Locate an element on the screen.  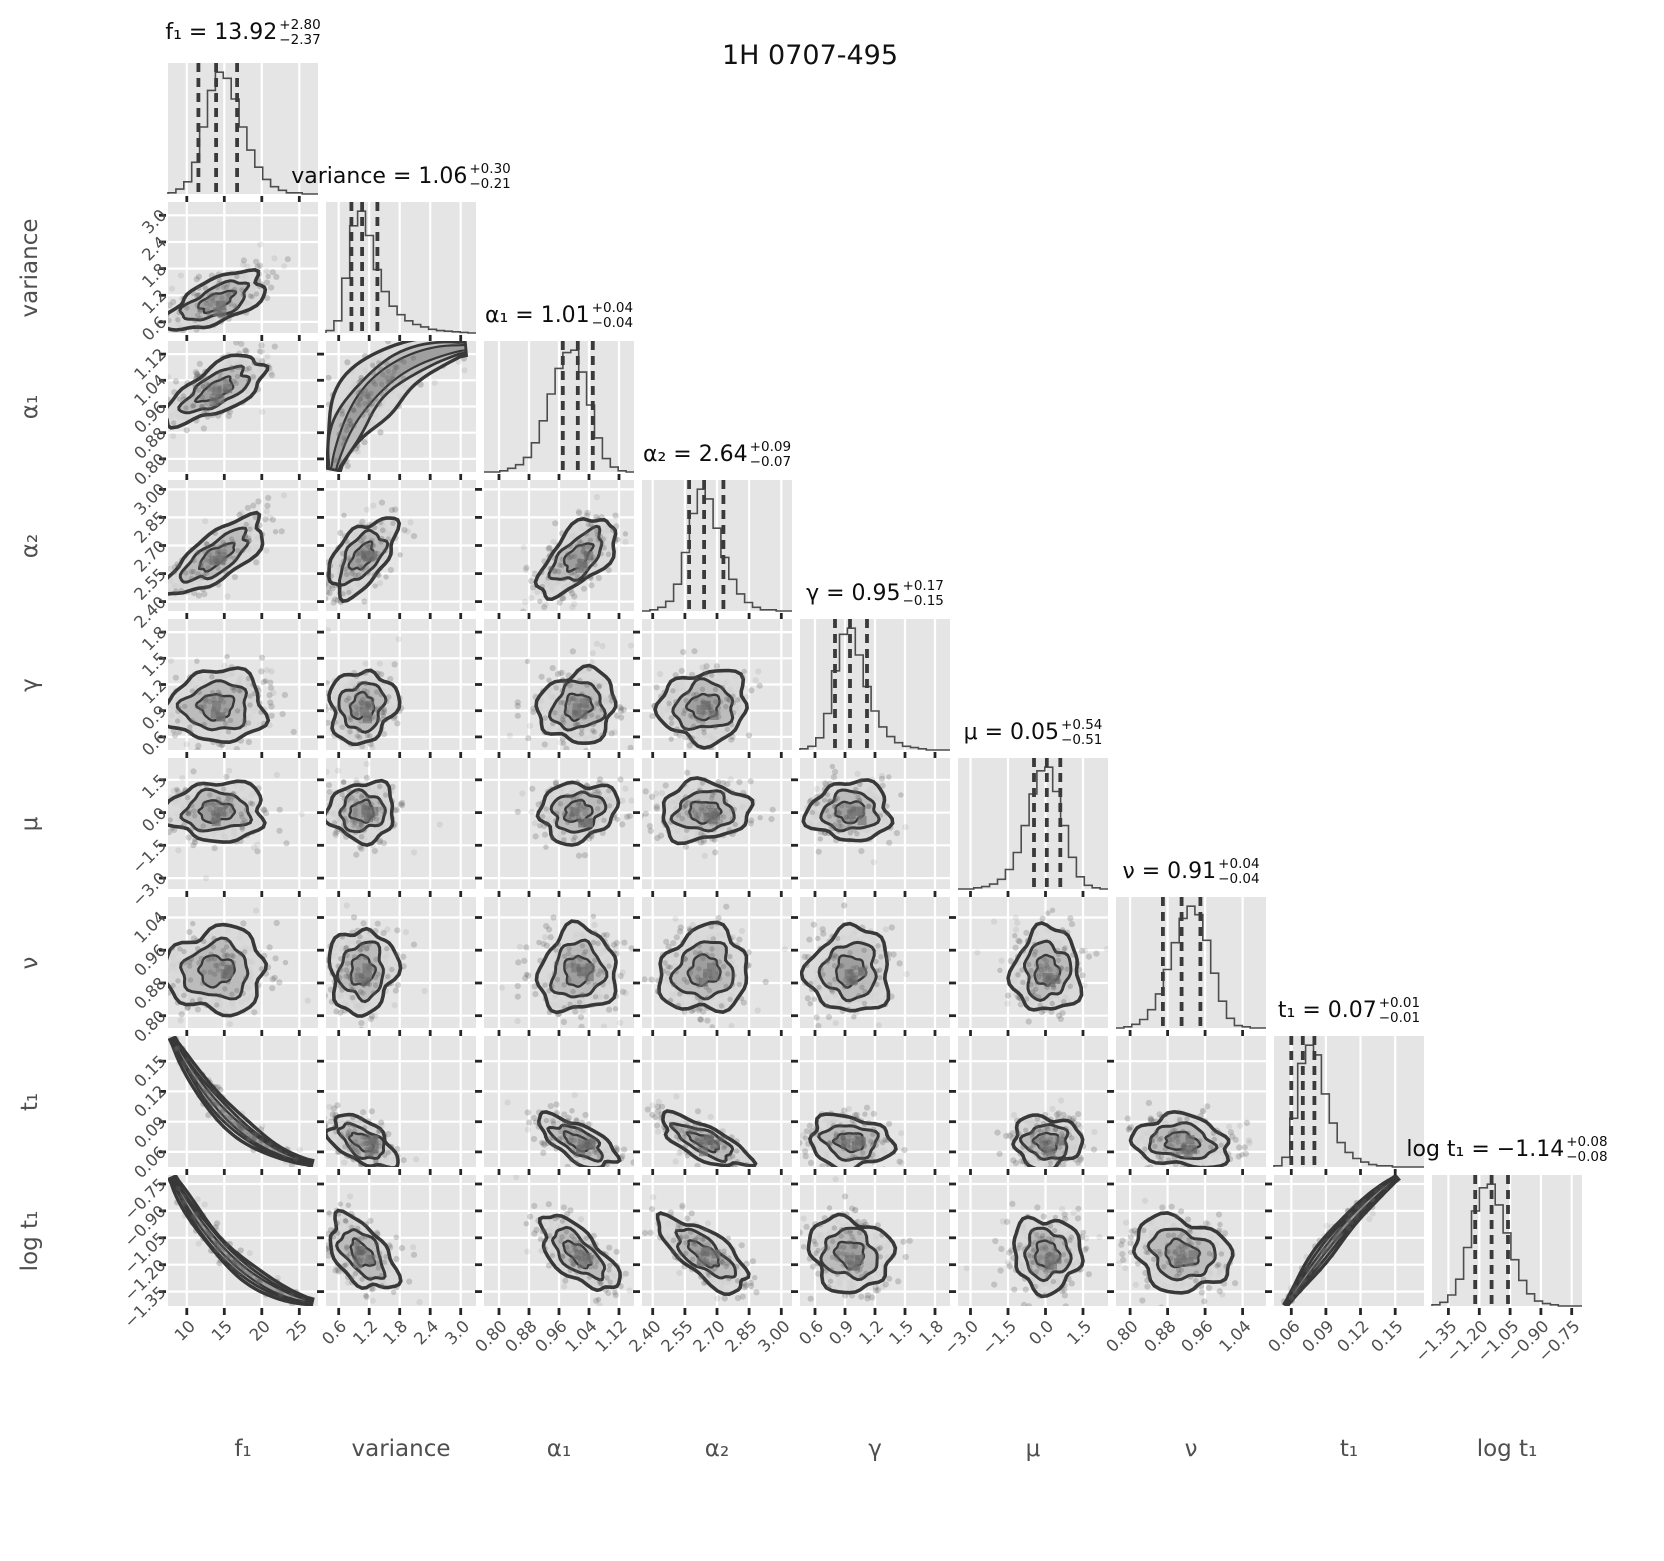
scatter-contour-panel-logt1-vs-gamma is located at coordinates (870, 1245).